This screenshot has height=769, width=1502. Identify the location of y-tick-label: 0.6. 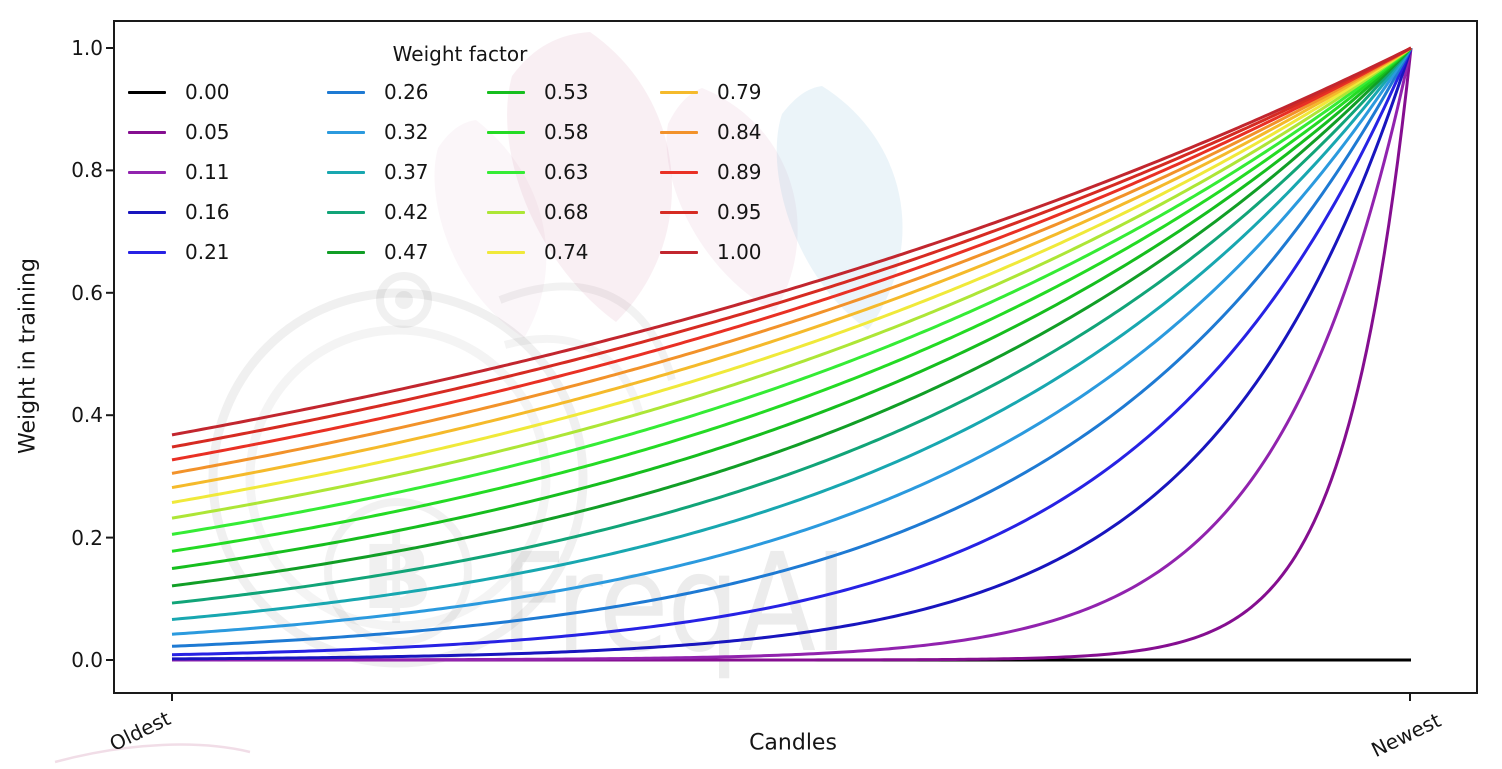
(87, 292).